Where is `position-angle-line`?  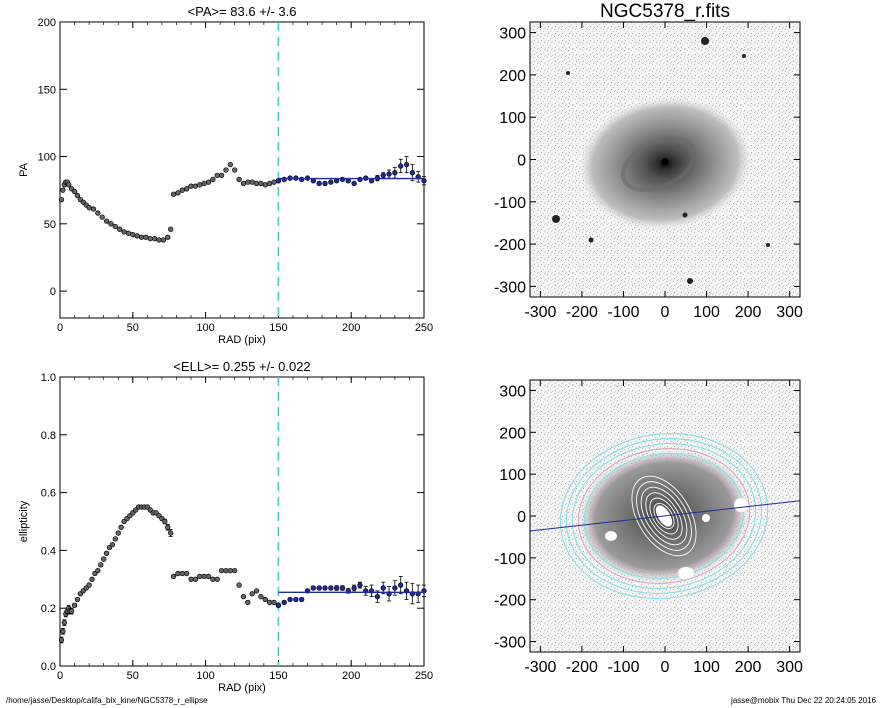
position-angle-line is located at coordinates (665, 516).